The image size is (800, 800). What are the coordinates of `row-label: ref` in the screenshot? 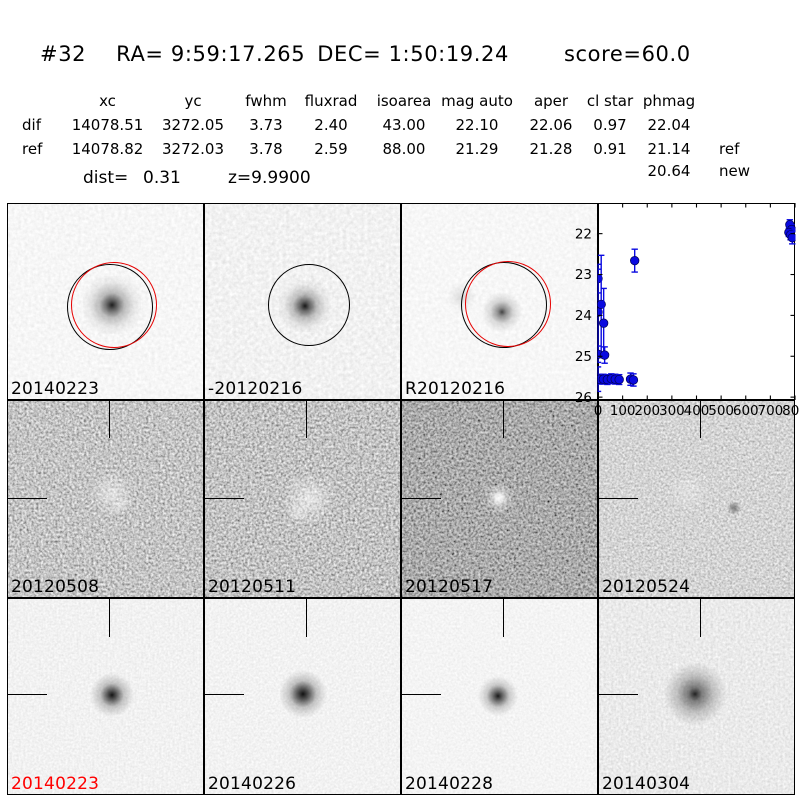 It's located at (32, 149).